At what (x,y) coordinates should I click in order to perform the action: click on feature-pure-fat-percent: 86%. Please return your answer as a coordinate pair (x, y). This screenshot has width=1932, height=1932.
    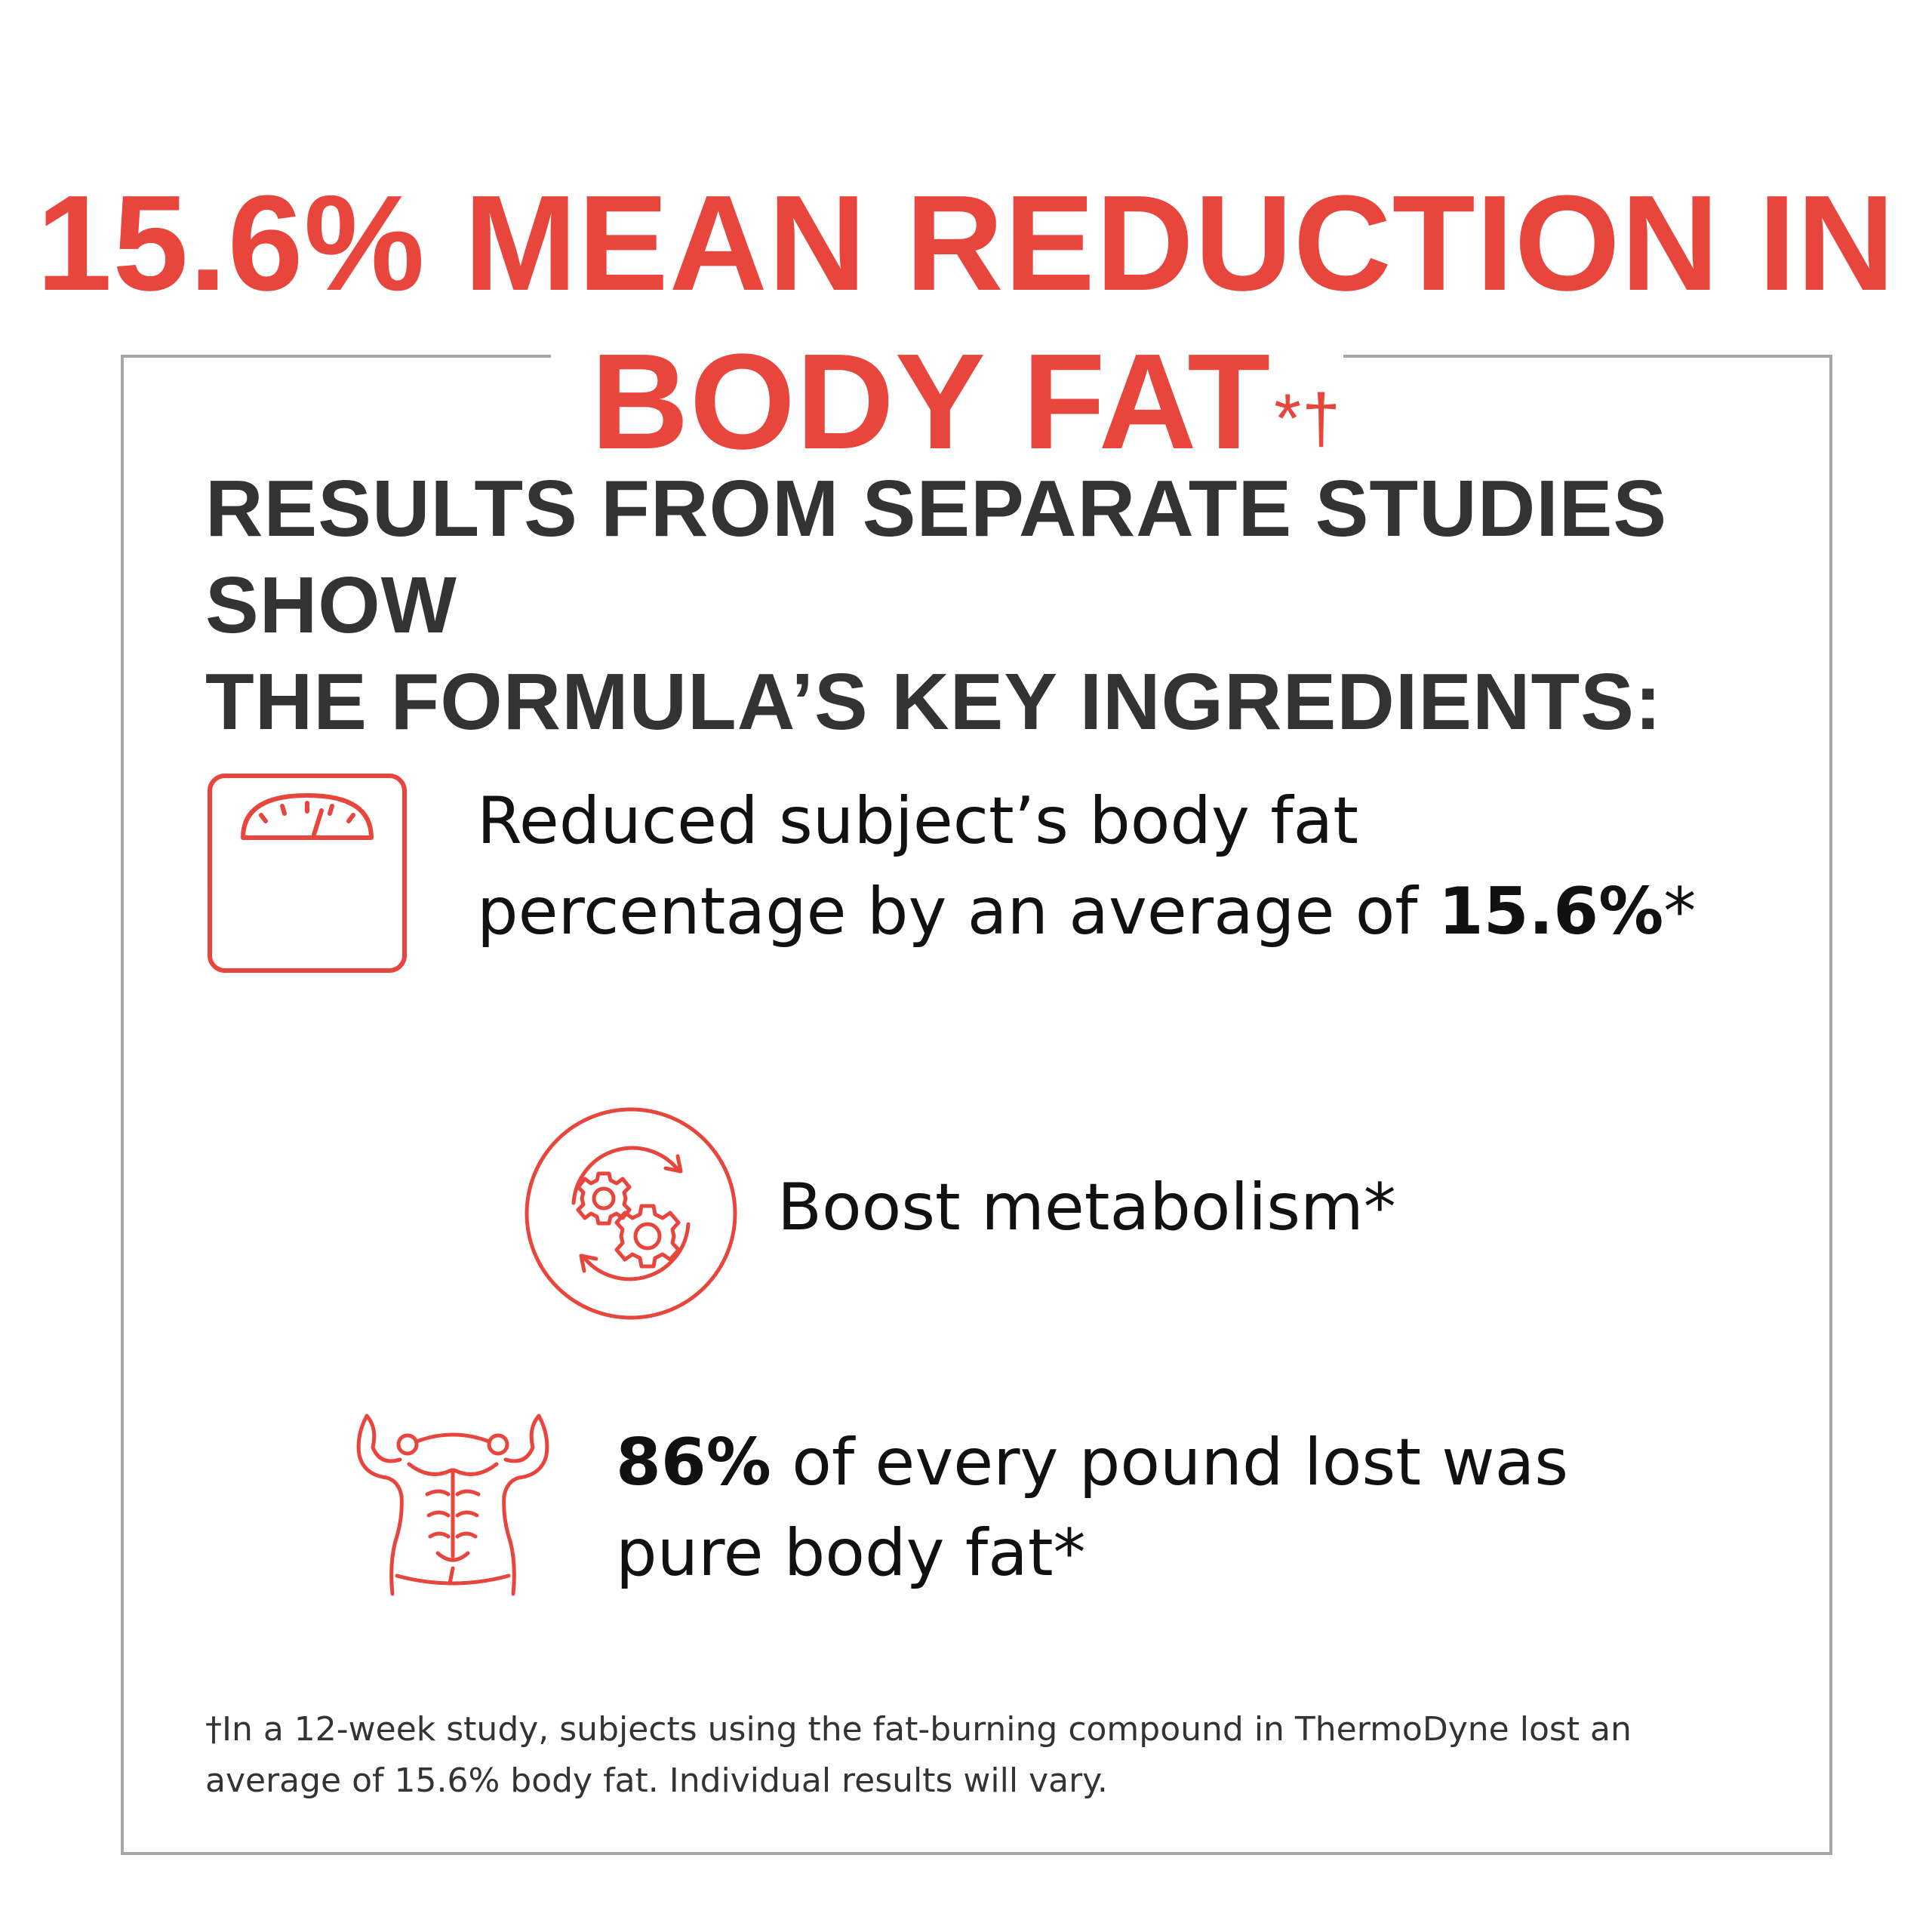
    Looking at the image, I should click on (693, 1462).